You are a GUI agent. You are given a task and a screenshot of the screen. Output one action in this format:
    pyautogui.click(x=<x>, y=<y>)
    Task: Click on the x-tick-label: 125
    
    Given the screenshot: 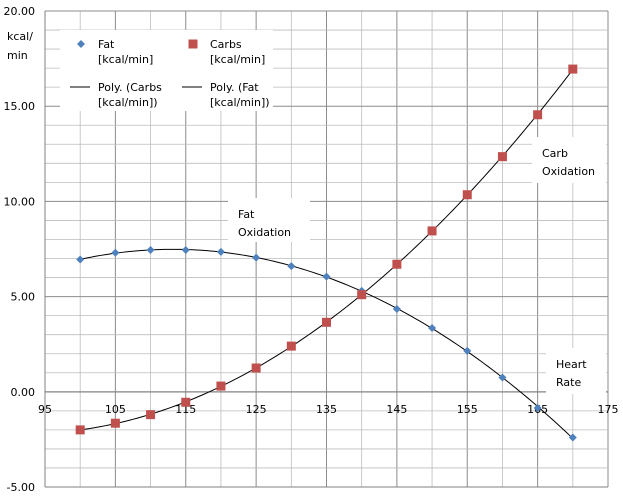 What is the action you would take?
    pyautogui.click(x=256, y=409)
    